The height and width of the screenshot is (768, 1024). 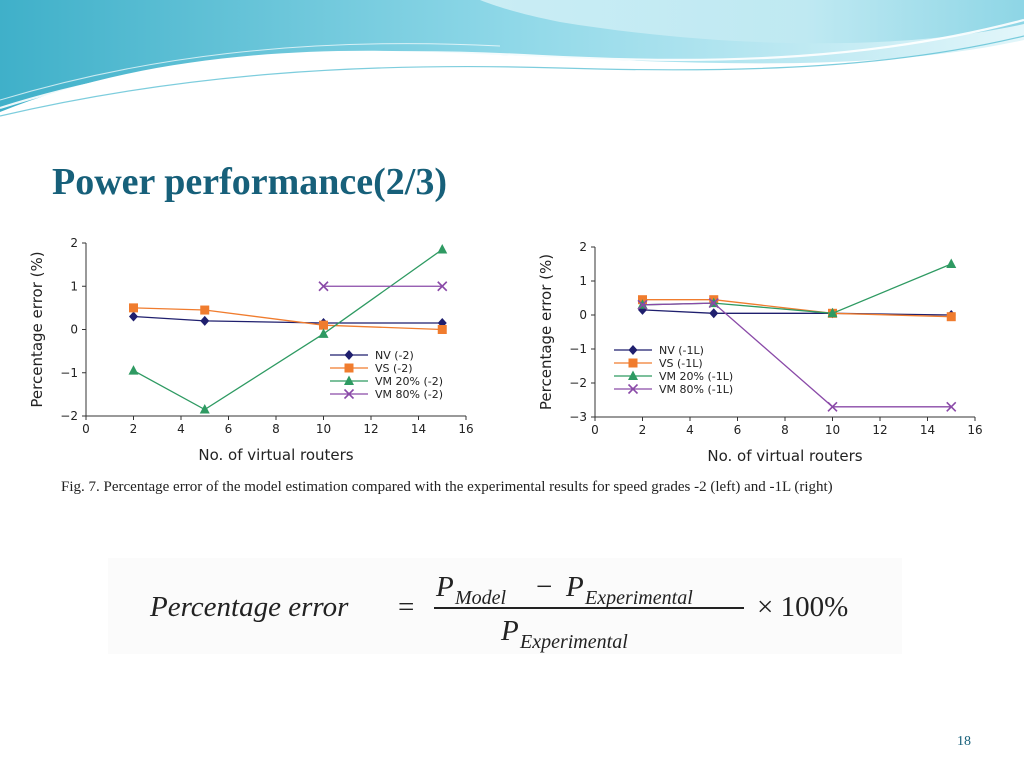 What do you see at coordinates (643, 430) in the screenshot?
I see `chart-right-x-tick-label: 2` at bounding box center [643, 430].